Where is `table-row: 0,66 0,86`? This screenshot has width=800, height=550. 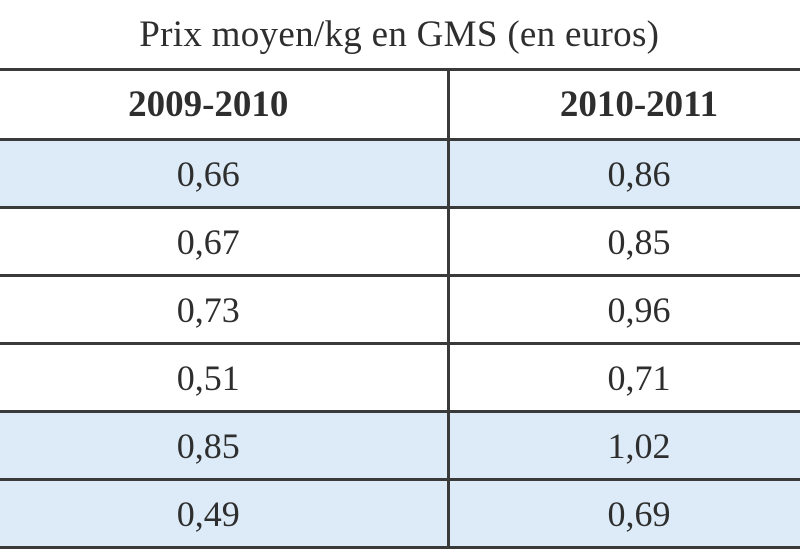 table-row: 0,66 0,86 is located at coordinates (400, 174).